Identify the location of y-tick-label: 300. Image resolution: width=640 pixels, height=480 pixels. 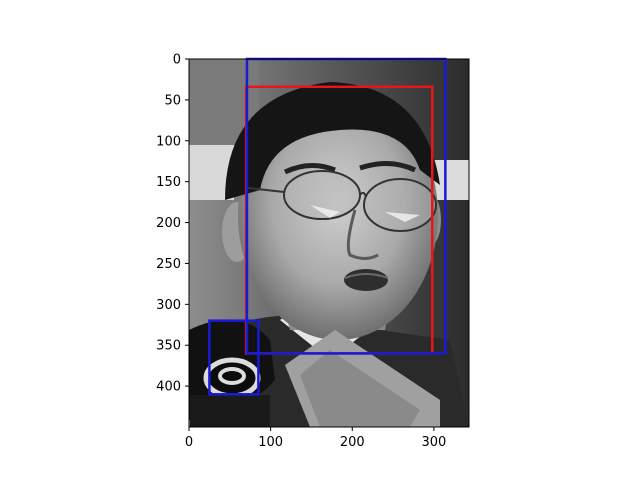
(168, 305).